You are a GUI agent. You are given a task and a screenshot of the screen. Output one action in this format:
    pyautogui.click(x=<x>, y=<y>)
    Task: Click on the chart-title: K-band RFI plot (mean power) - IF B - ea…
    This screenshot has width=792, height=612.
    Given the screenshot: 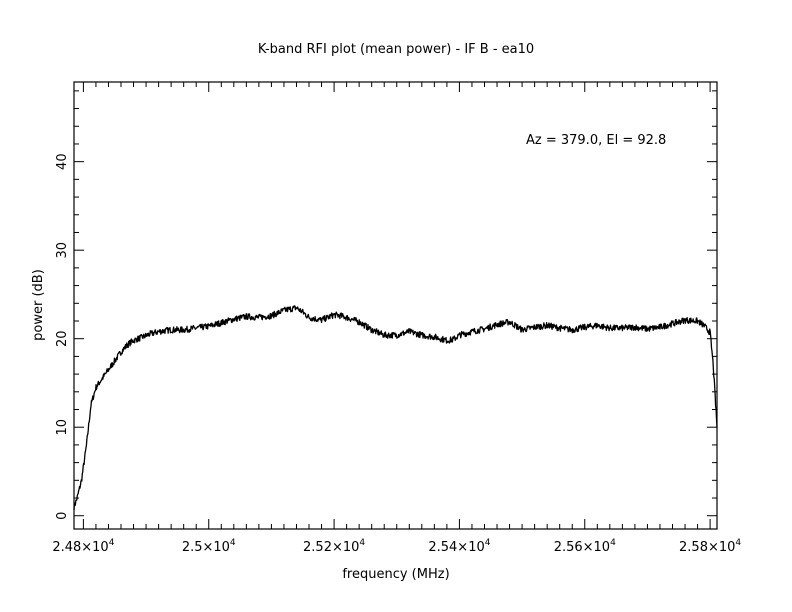 What is the action you would take?
    pyautogui.click(x=396, y=49)
    